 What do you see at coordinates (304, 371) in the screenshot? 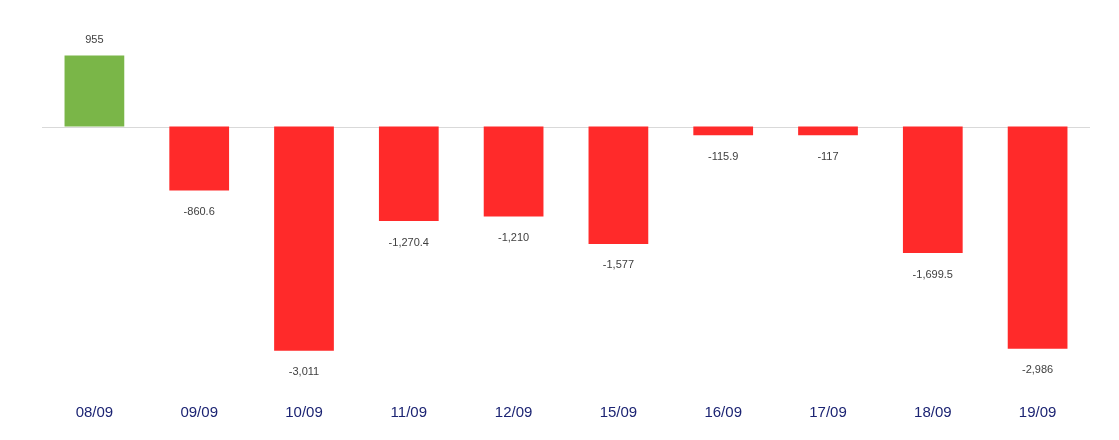
I see `data-label: -3,011` at bounding box center [304, 371].